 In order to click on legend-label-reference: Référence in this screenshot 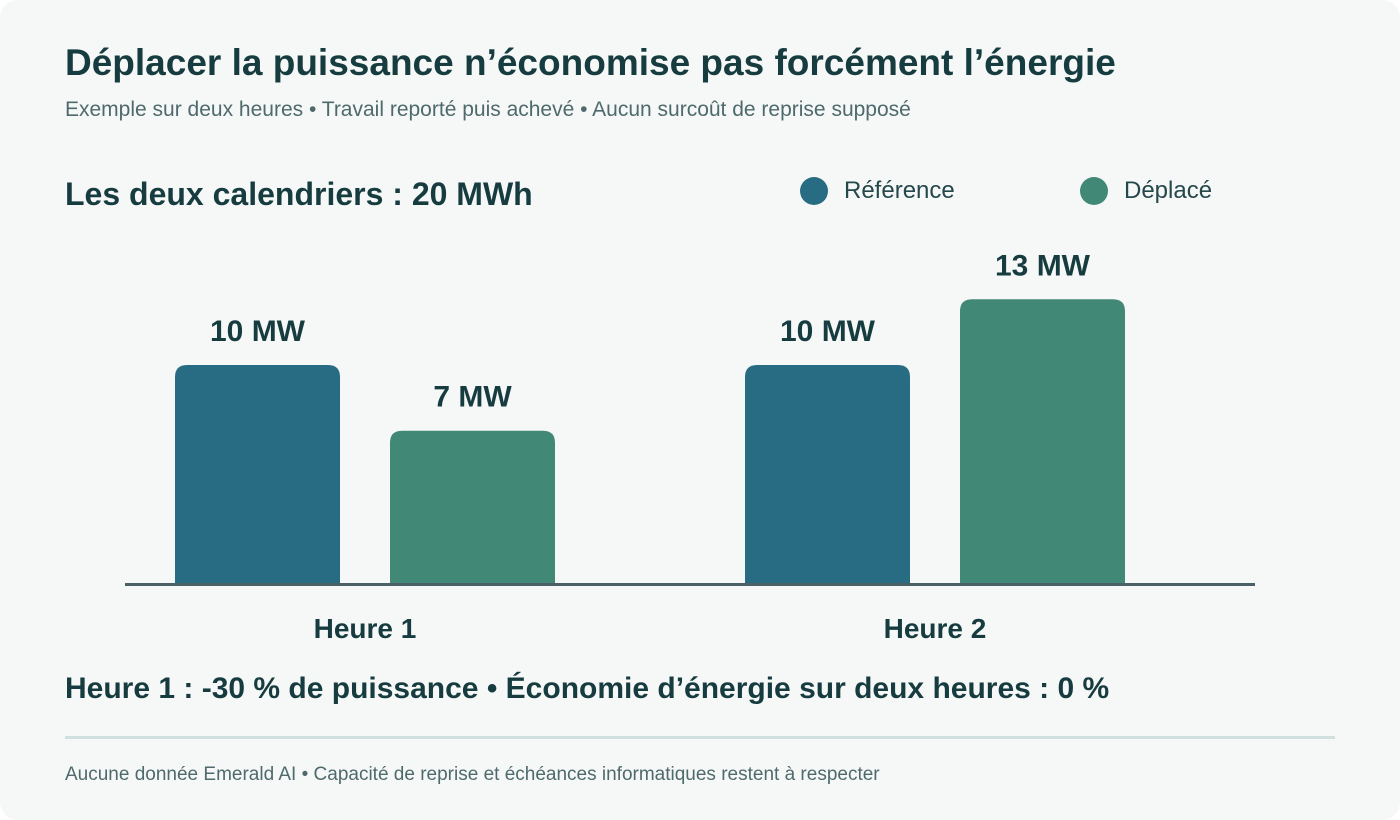, I will do `click(899, 190)`.